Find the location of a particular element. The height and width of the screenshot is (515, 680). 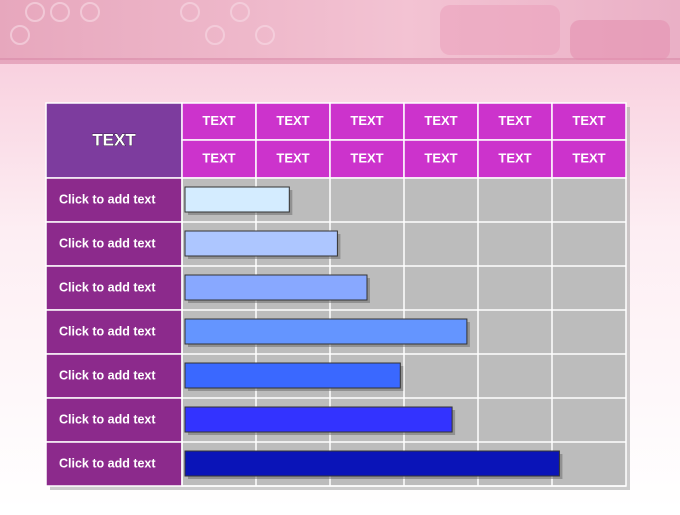

table-title: TEXT is located at coordinates (114, 139).